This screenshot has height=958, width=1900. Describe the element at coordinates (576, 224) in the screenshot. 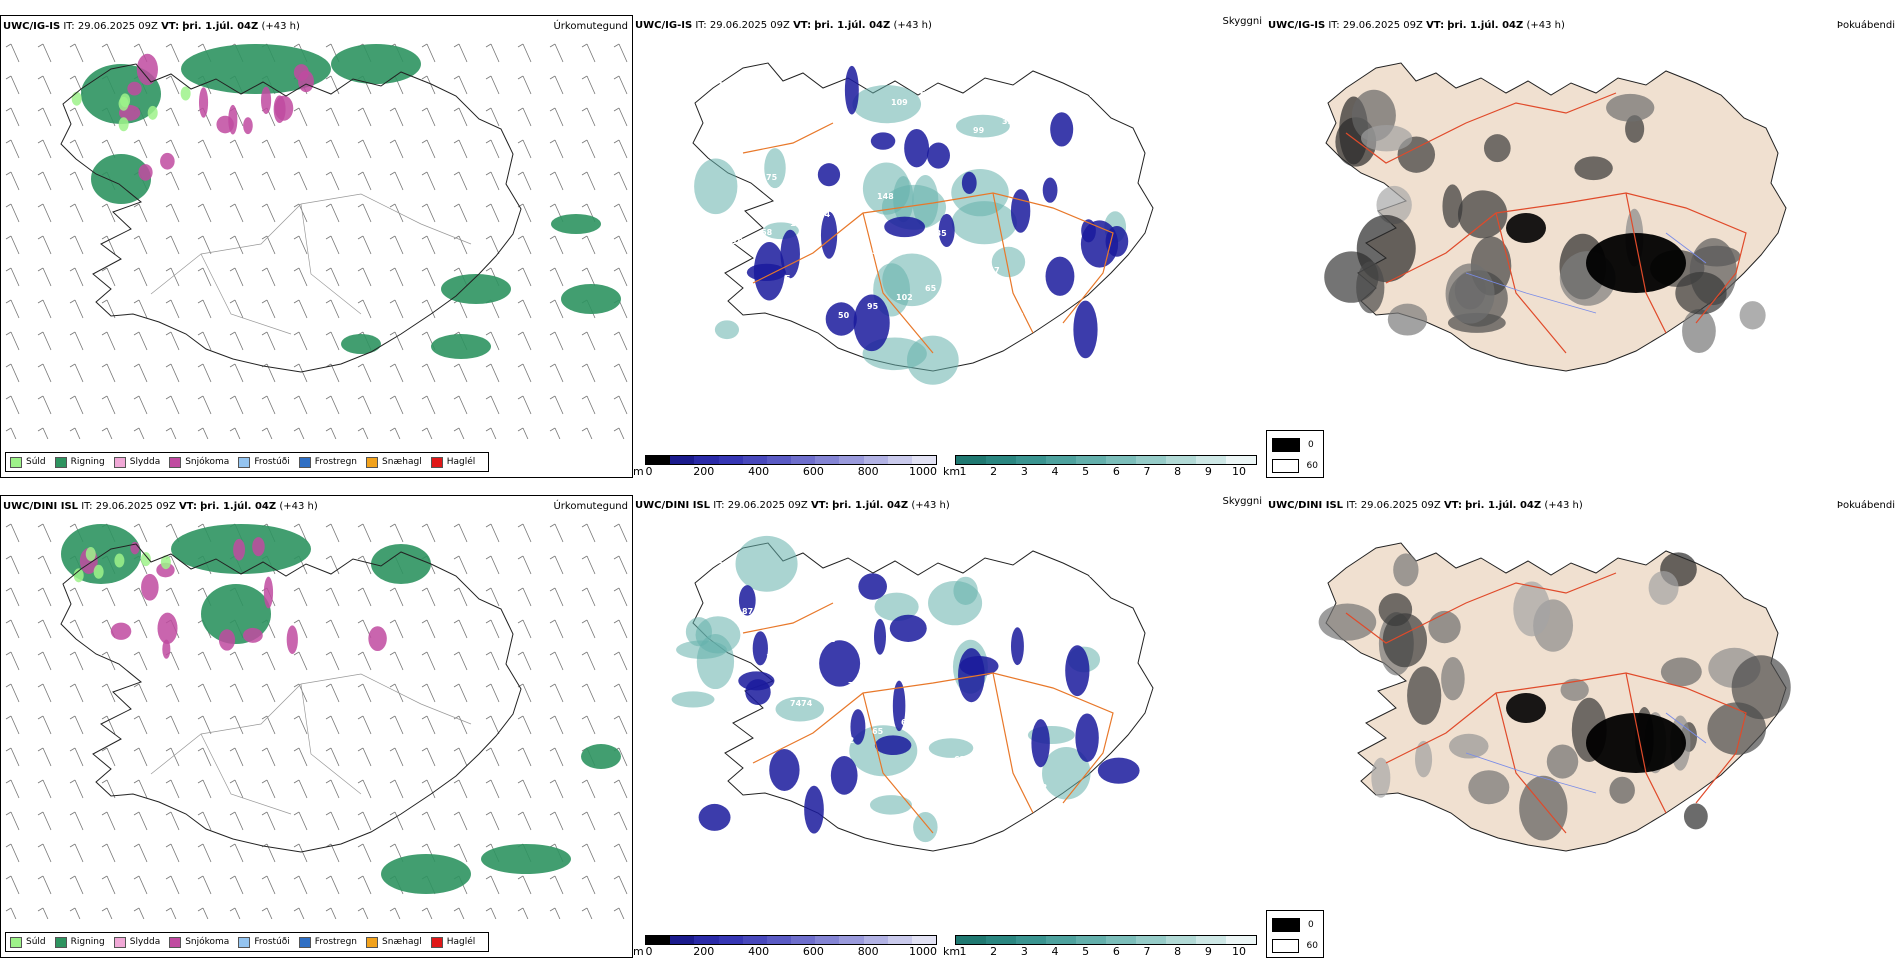

I see `rain-area` at that location.